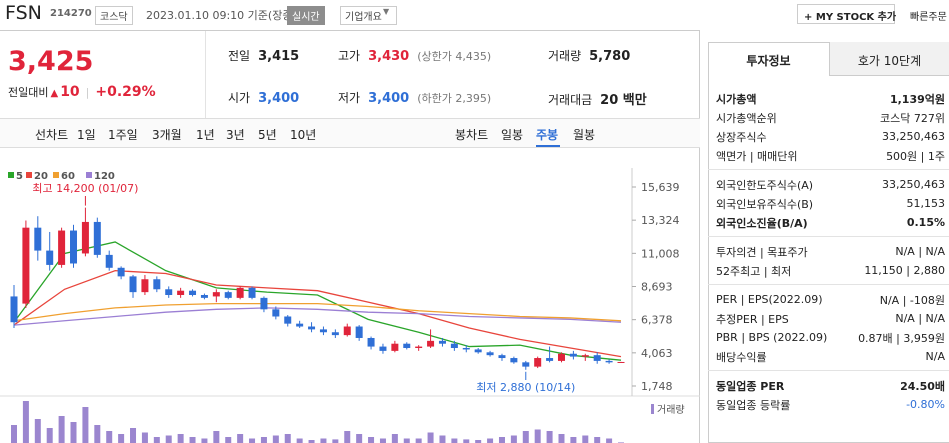 Image resolution: width=949 pixels, height=443 pixels. What do you see at coordinates (386, 11) in the screenshot?
I see `dropdown-icon: ▼` at bounding box center [386, 11].